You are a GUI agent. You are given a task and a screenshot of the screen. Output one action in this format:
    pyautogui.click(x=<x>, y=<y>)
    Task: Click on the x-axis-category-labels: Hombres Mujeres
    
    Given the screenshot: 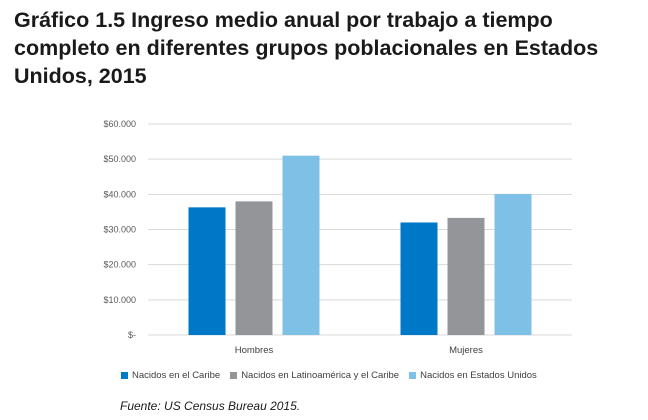 What is the action you would take?
    pyautogui.click(x=359, y=350)
    